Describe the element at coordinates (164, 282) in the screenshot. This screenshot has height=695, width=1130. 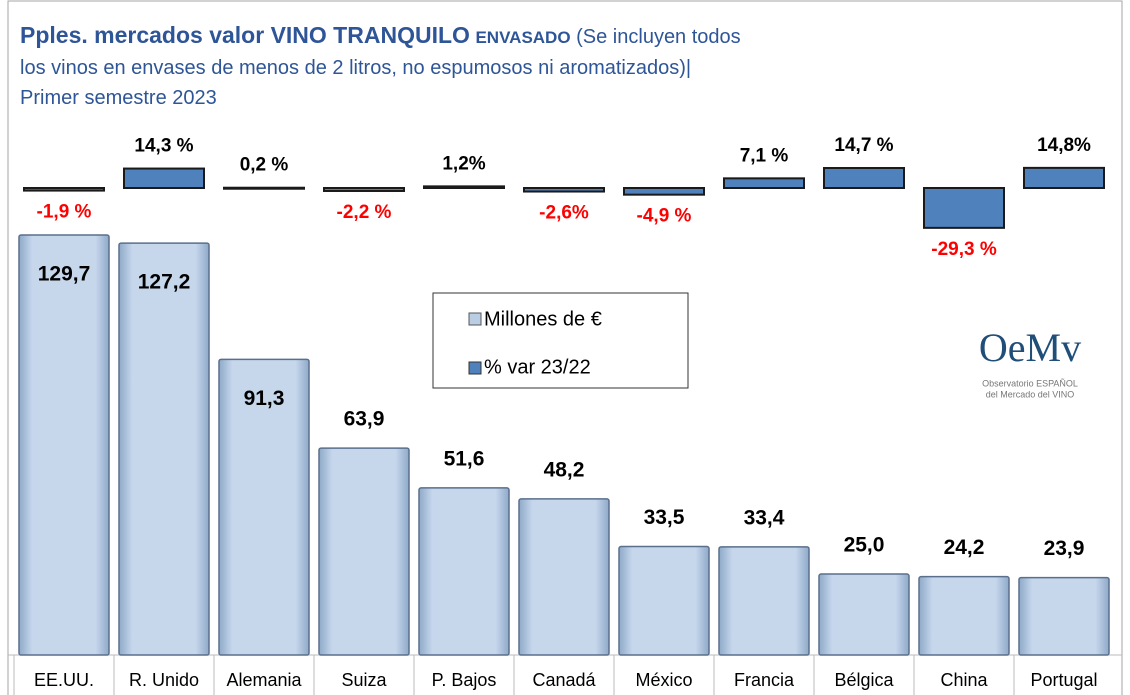
I see `value-label: 127,2` at that location.